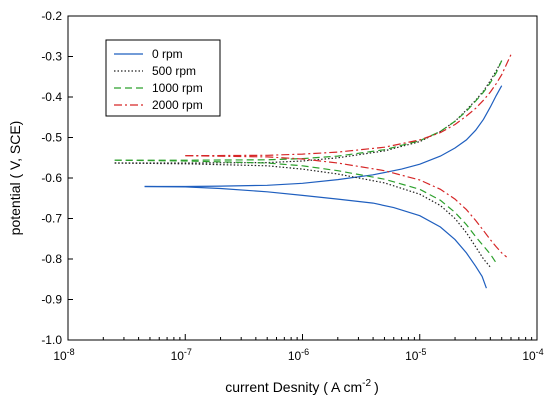 The image size is (550, 405). I want to click on x-tick-exp: -4, so click(540, 352).